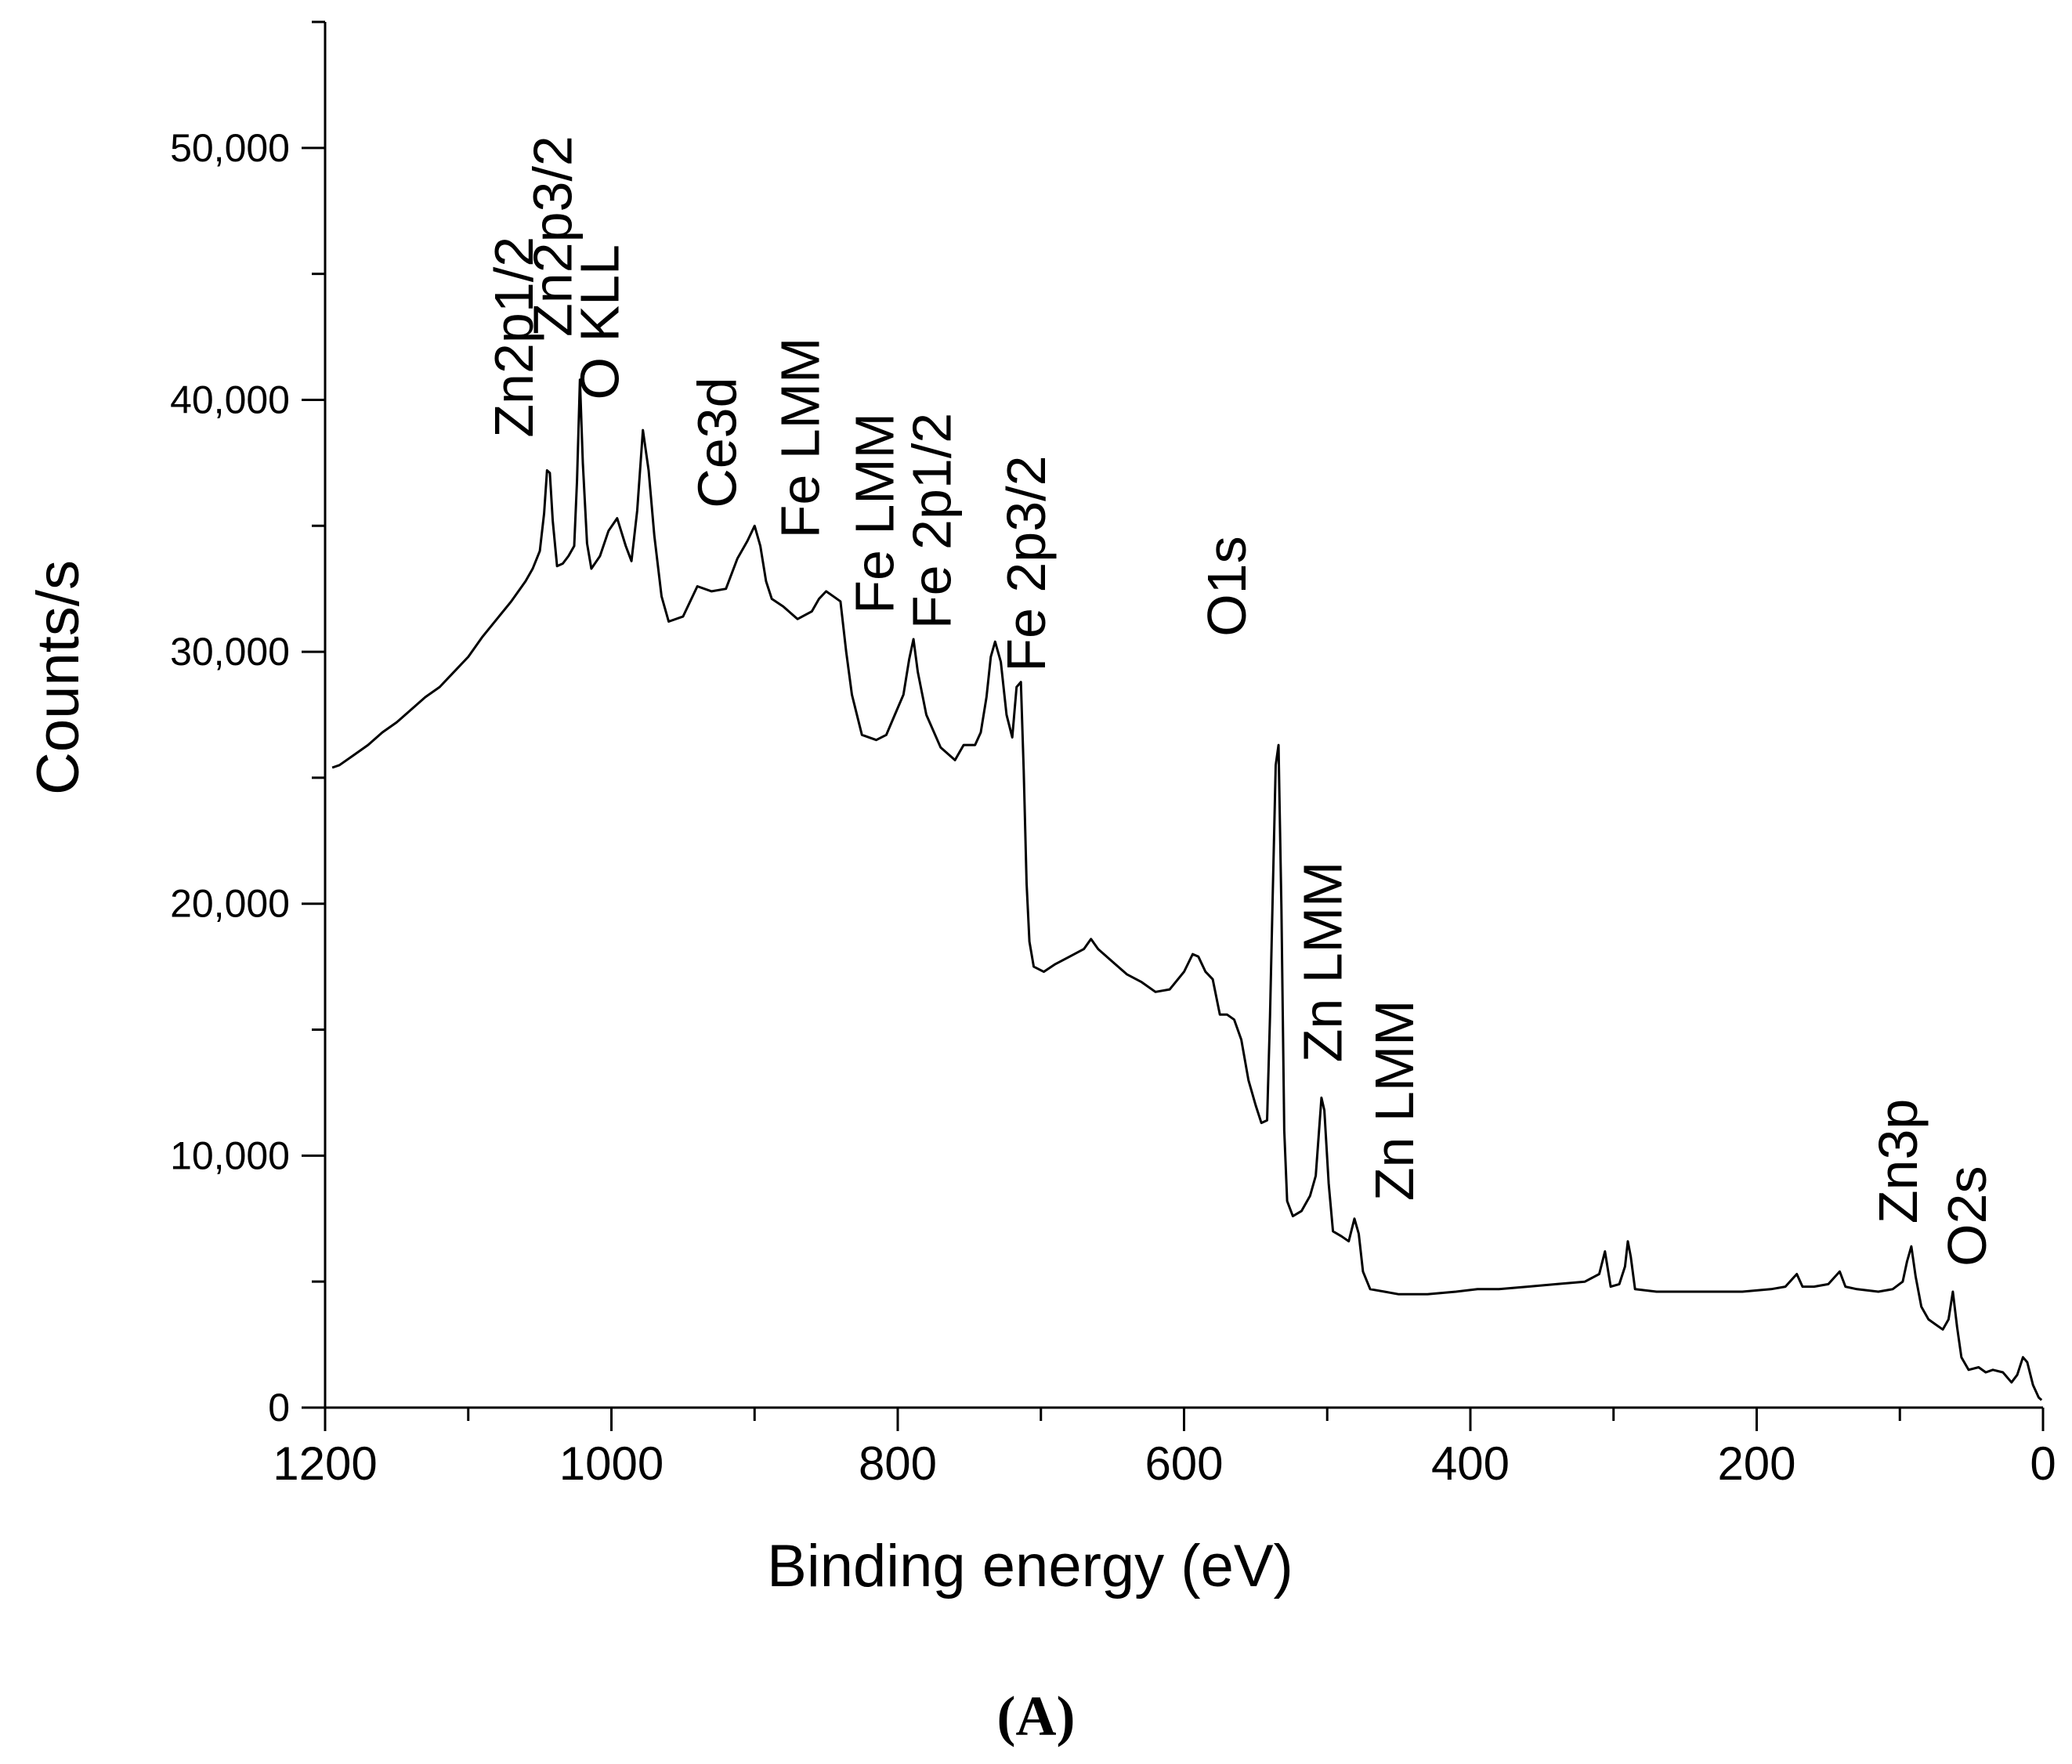 The width and height of the screenshot is (2072, 1764). Describe the element at coordinates (1226, 586) in the screenshot. I see `peak-label: O1s` at that location.